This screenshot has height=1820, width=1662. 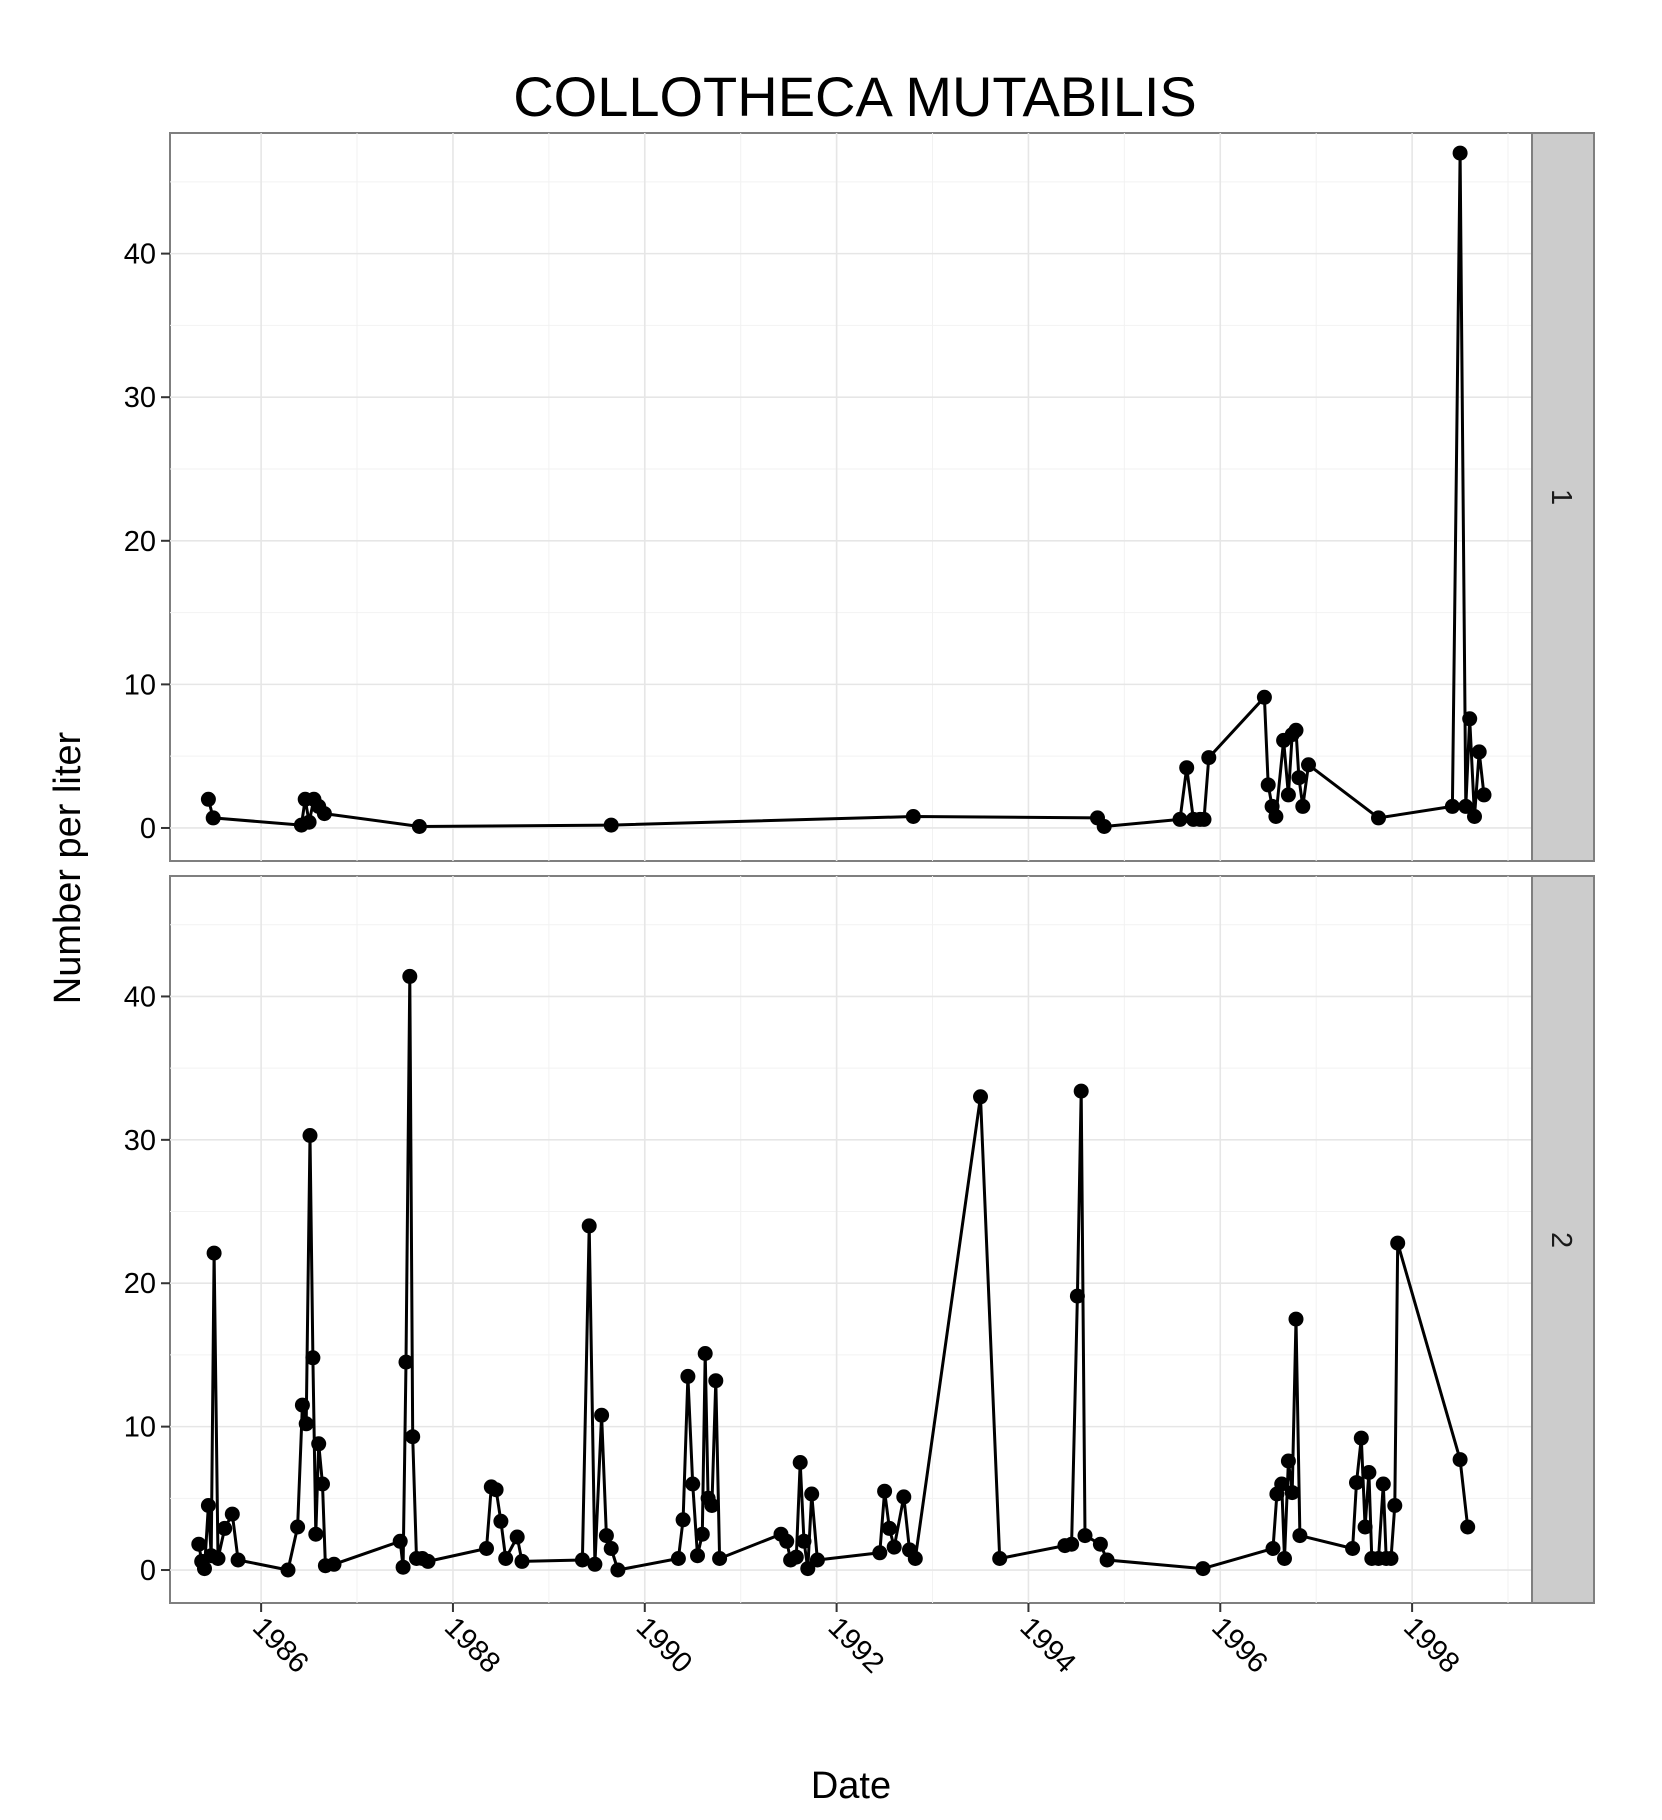 I want to click on facet-strip-label: 2, so click(x=1561, y=1240).